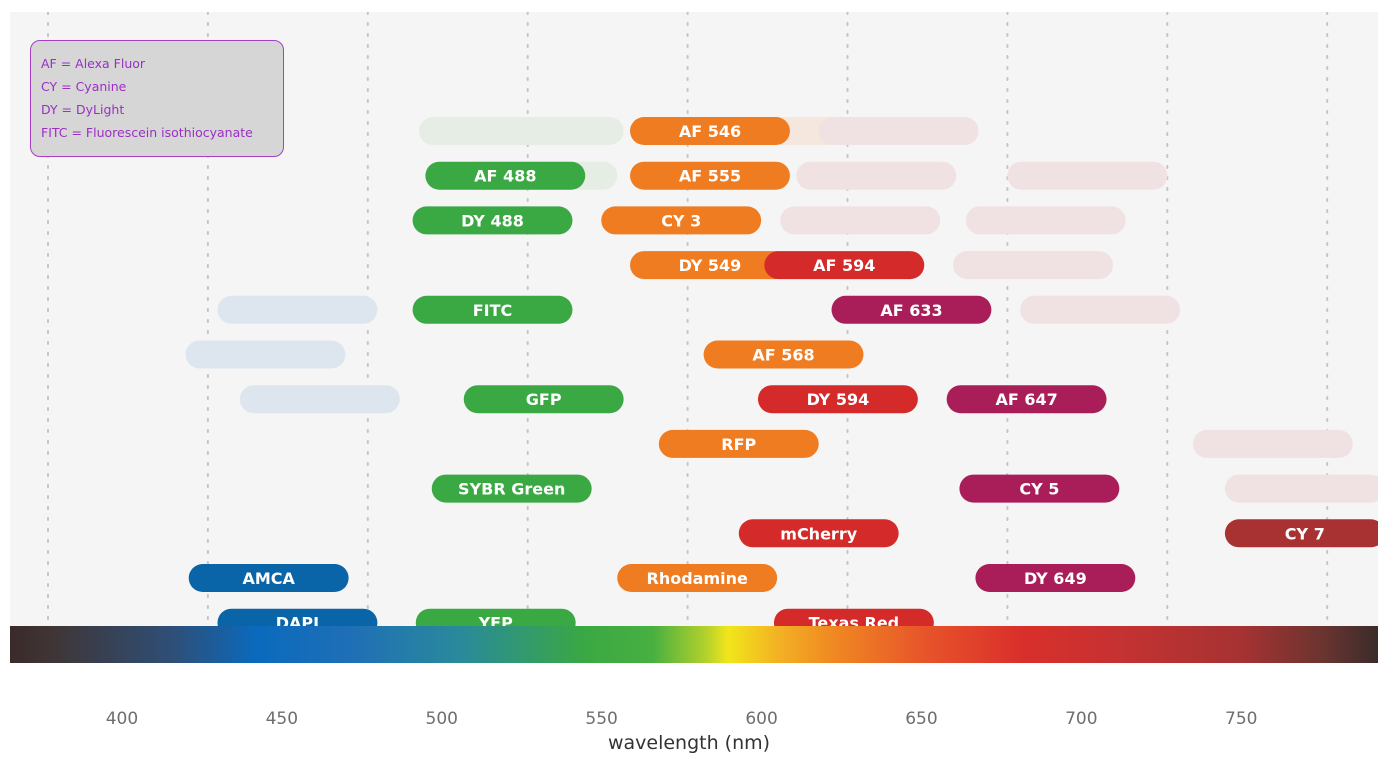 This screenshot has width=1378, height=762. What do you see at coordinates (682, 719) in the screenshot?
I see `x-axis-ticks: 400 450 500 550 600 650 700 750` at bounding box center [682, 719].